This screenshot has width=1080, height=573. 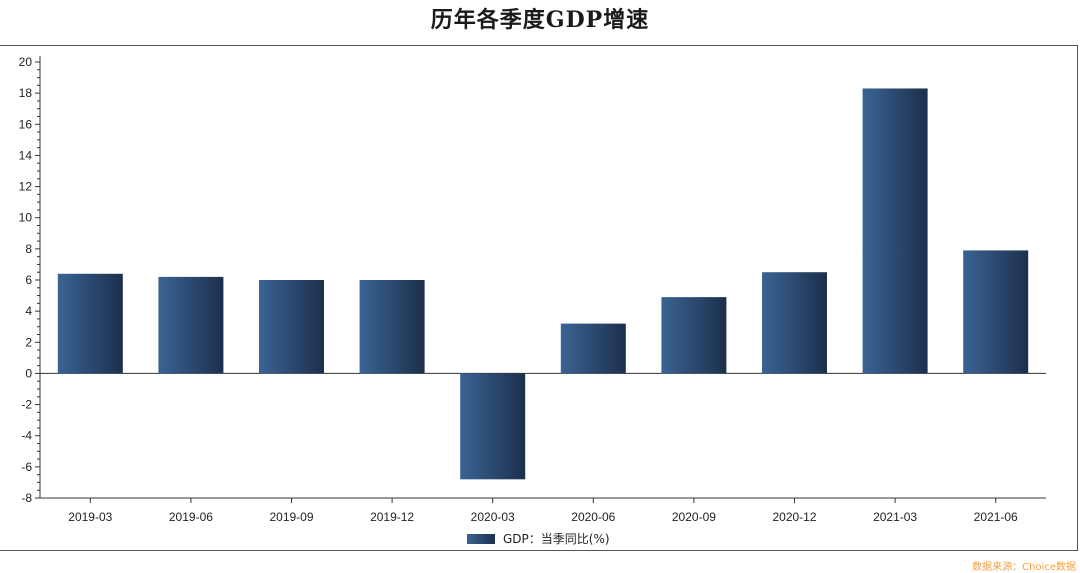 What do you see at coordinates (28, 342) in the screenshot?
I see `y-tick-label: 2` at bounding box center [28, 342].